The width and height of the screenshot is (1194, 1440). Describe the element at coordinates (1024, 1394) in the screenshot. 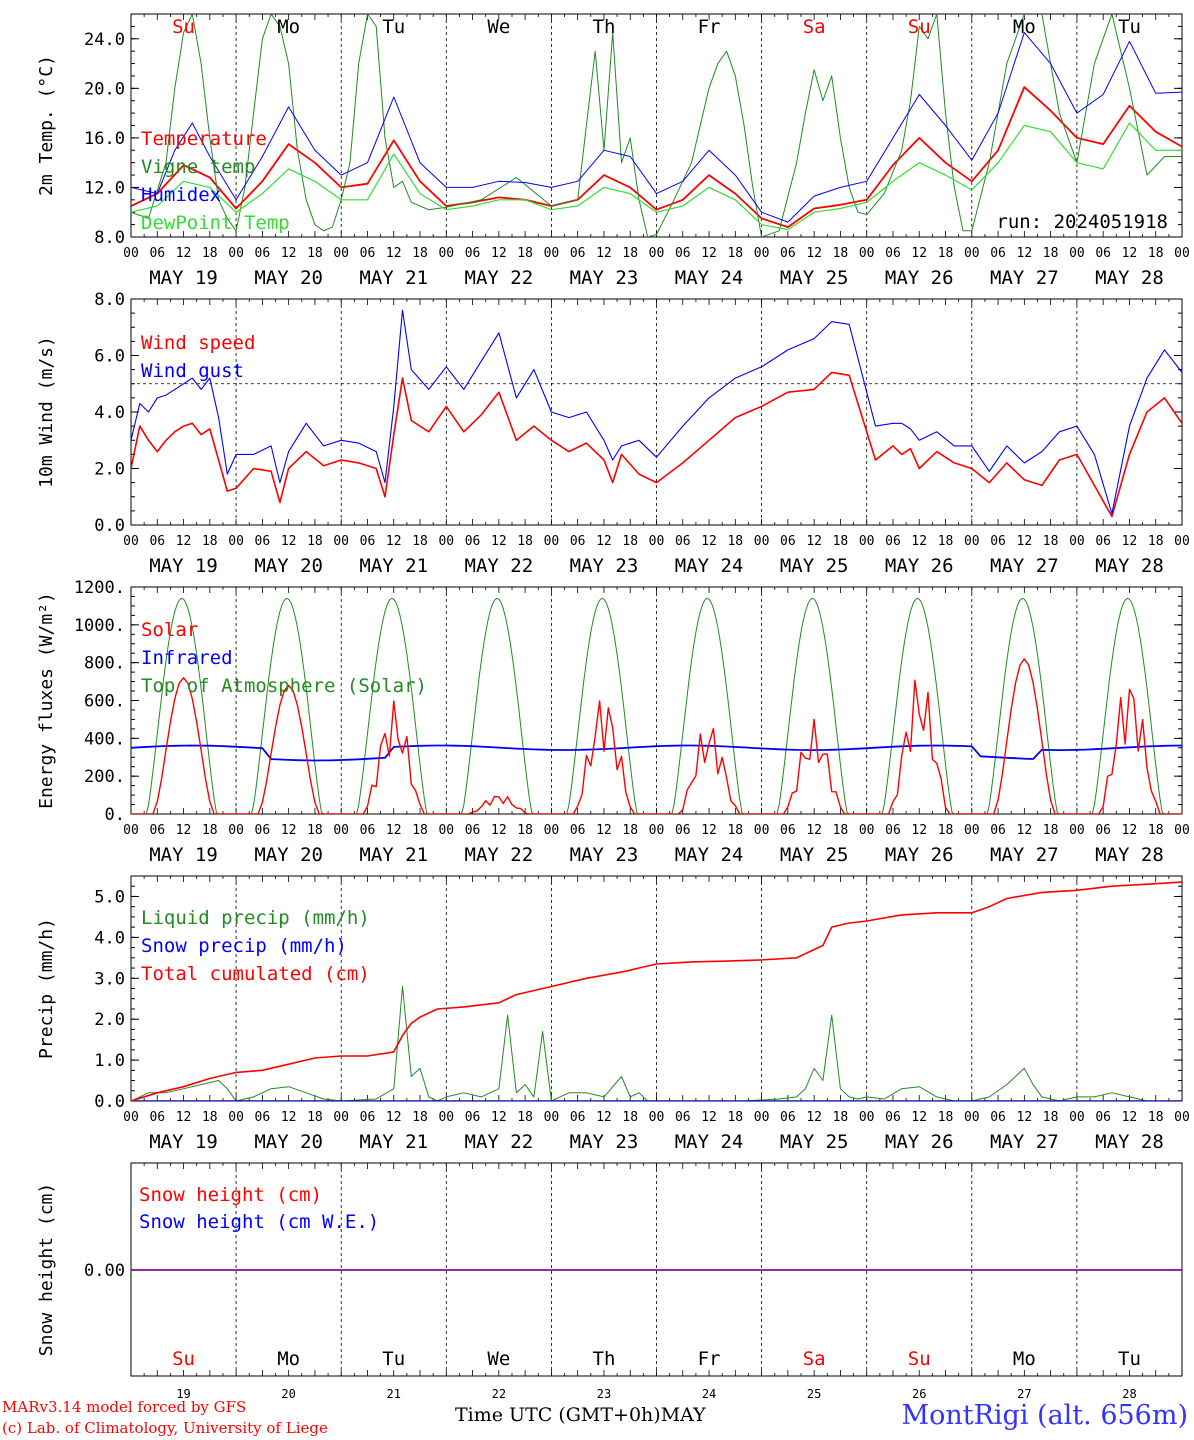

I see `date-number: 27` at that location.